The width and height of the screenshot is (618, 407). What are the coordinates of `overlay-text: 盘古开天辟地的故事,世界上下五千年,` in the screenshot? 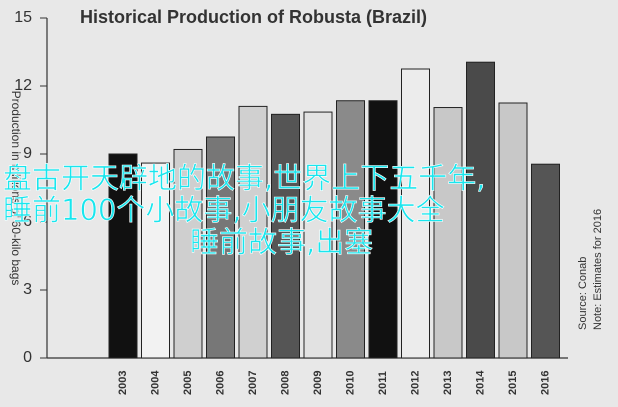 It's located at (244, 178).